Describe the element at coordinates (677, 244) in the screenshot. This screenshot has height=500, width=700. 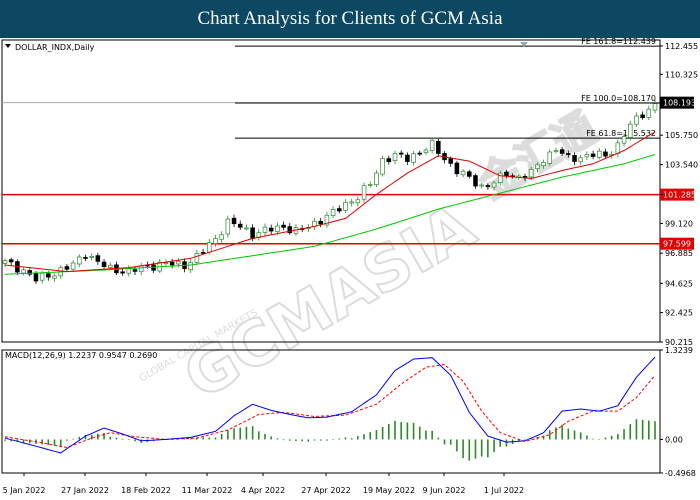
I see `support-level-label: 97.599` at that location.